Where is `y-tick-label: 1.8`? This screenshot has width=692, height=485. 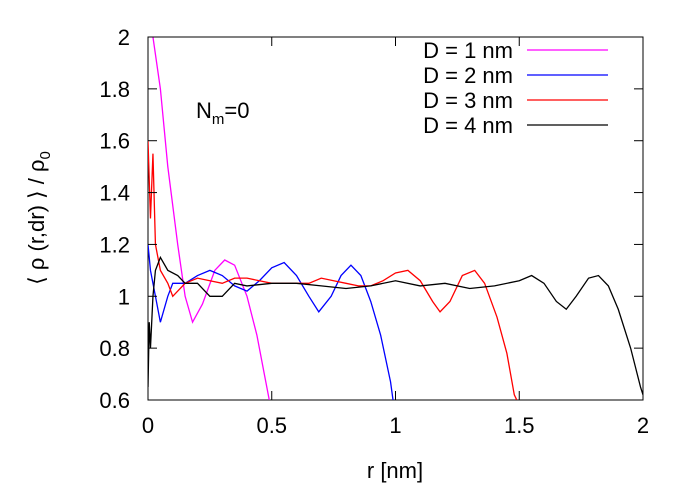 y-tick-label: 1.8 is located at coordinates (114, 89).